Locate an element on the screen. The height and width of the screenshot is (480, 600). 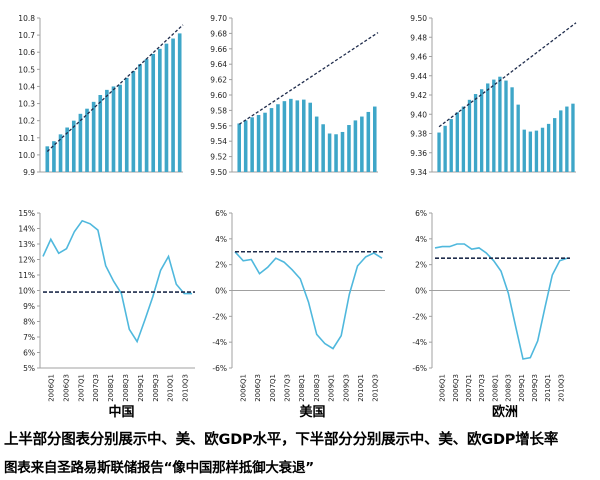
y-tick-label: 9.52 is located at coordinates (218, 157).